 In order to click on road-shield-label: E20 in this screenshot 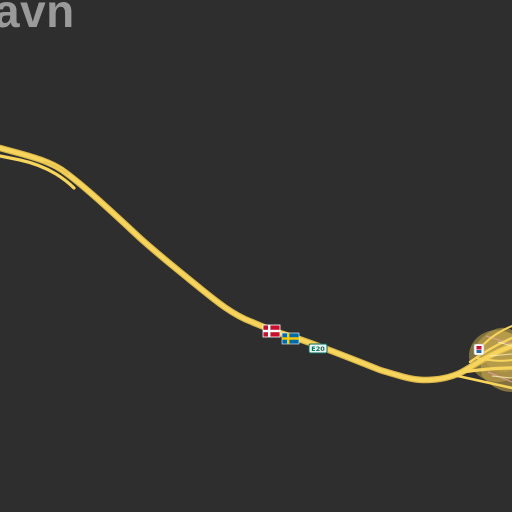, I will do `click(318, 349)`.